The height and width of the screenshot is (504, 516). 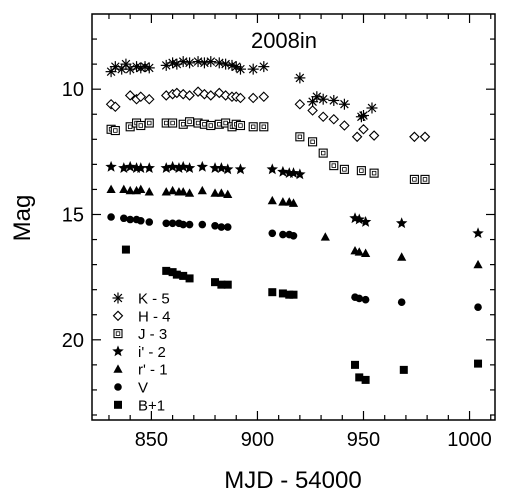 What do you see at coordinates (151, 440) in the screenshot?
I see `x-tick-label: 850` at bounding box center [151, 440].